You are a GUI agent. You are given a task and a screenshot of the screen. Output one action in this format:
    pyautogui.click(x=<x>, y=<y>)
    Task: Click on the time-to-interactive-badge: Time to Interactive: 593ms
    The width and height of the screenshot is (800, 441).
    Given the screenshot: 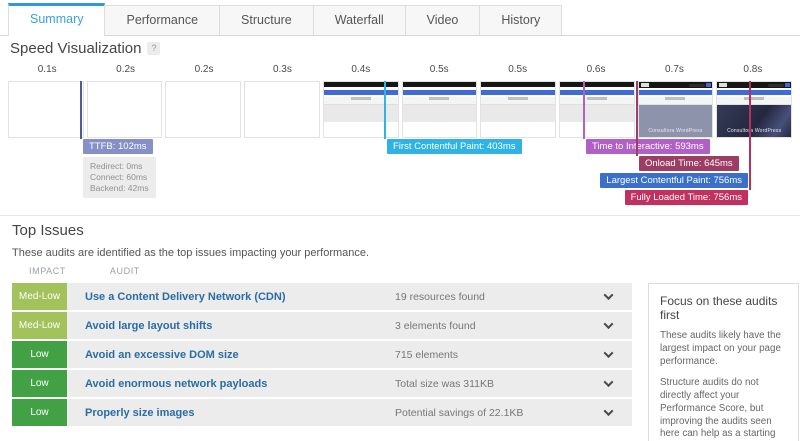 What is the action you would take?
    pyautogui.click(x=648, y=146)
    